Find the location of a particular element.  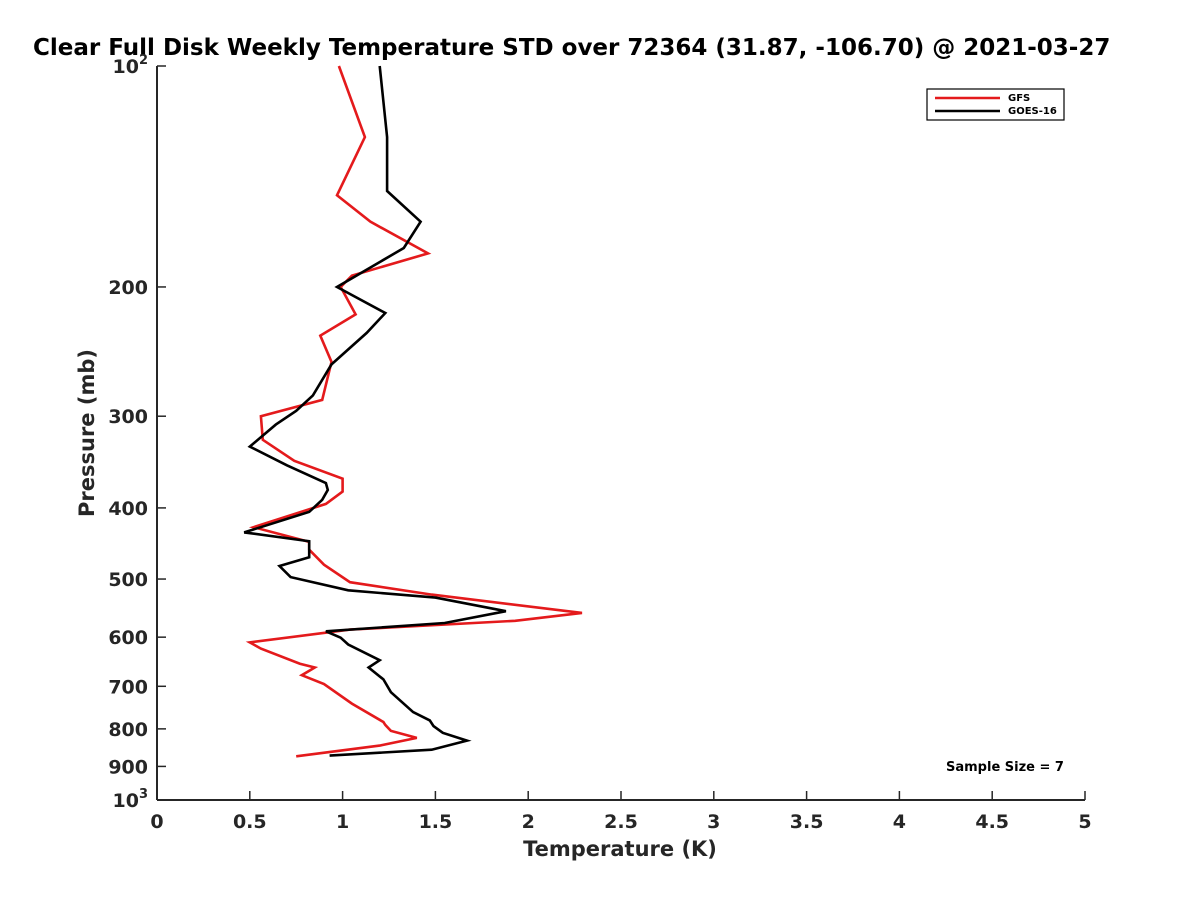

legend-label-gfs: GFS is located at coordinates (1019, 98).